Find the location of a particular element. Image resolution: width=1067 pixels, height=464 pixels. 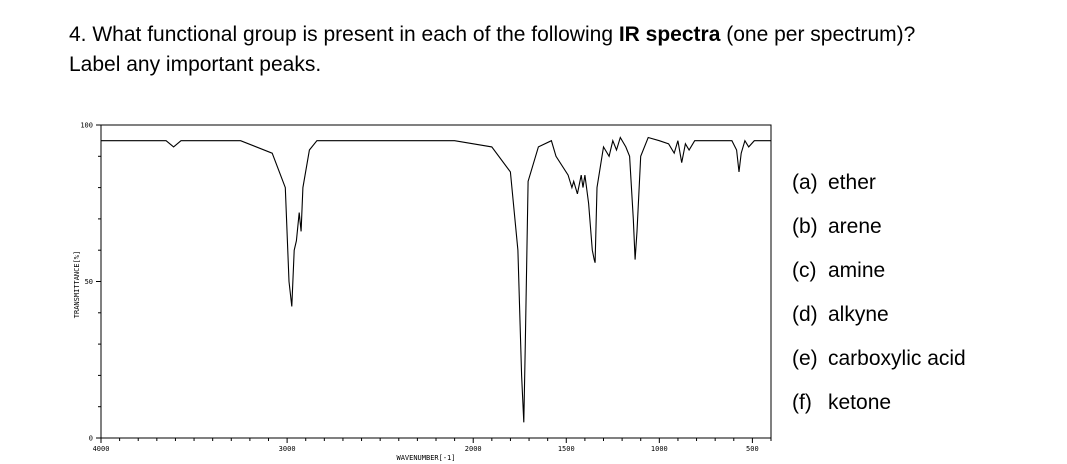

option-text: alkyne is located at coordinates (858, 314).